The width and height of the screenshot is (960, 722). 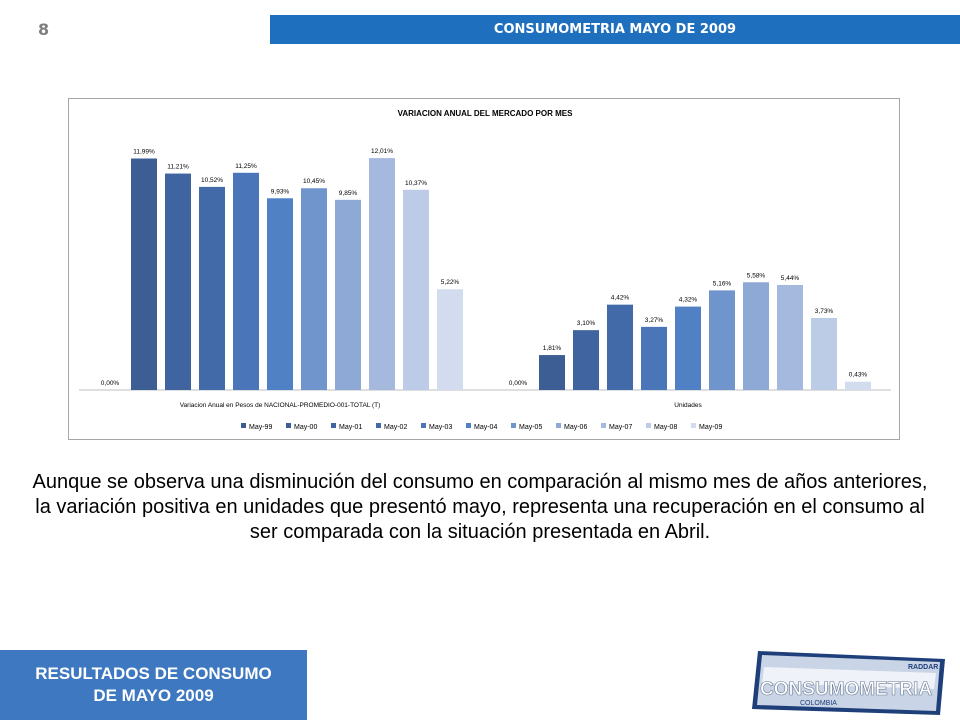 What do you see at coordinates (153, 685) in the screenshot?
I see `footer-section-label: RESULTADOS DE CONSUMO DE MAYO 2009` at bounding box center [153, 685].